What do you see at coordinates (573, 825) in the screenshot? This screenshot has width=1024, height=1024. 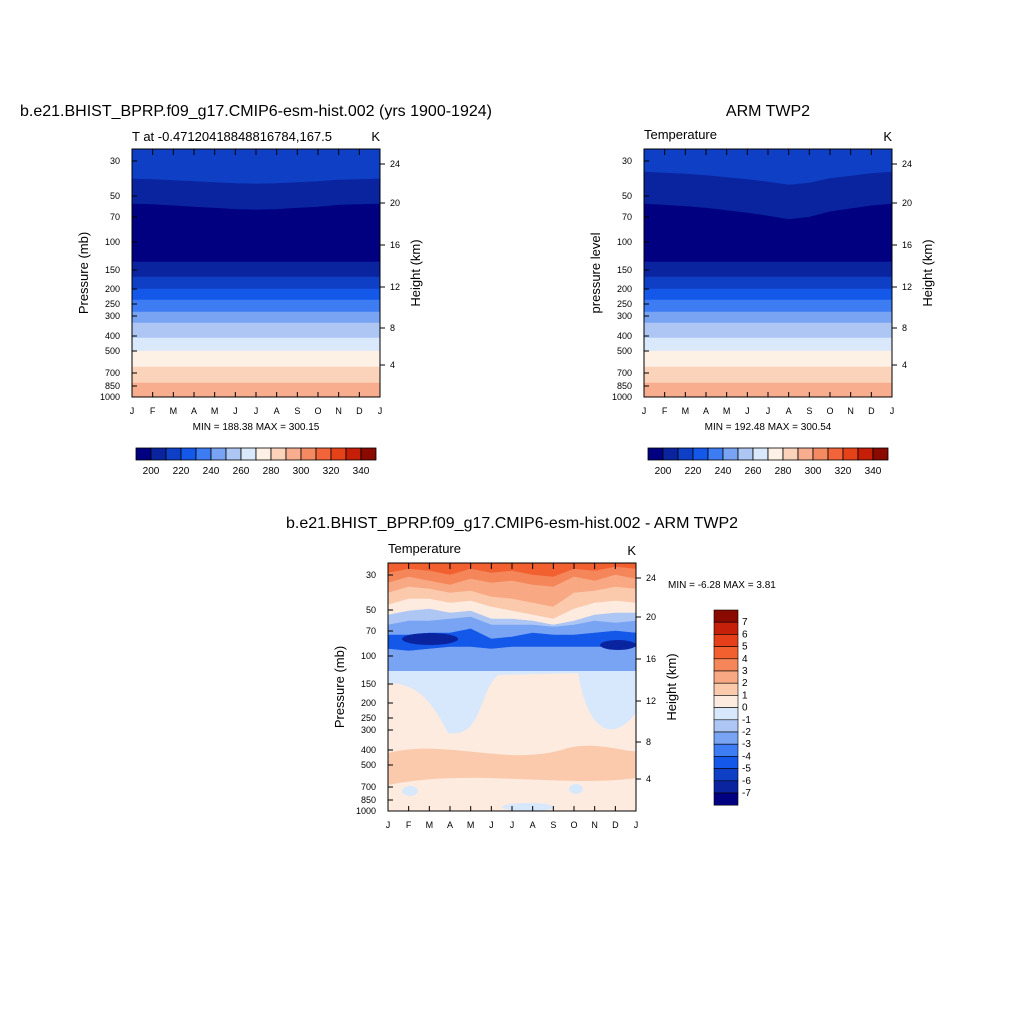 I see `diff-xtick-label: O` at bounding box center [573, 825].